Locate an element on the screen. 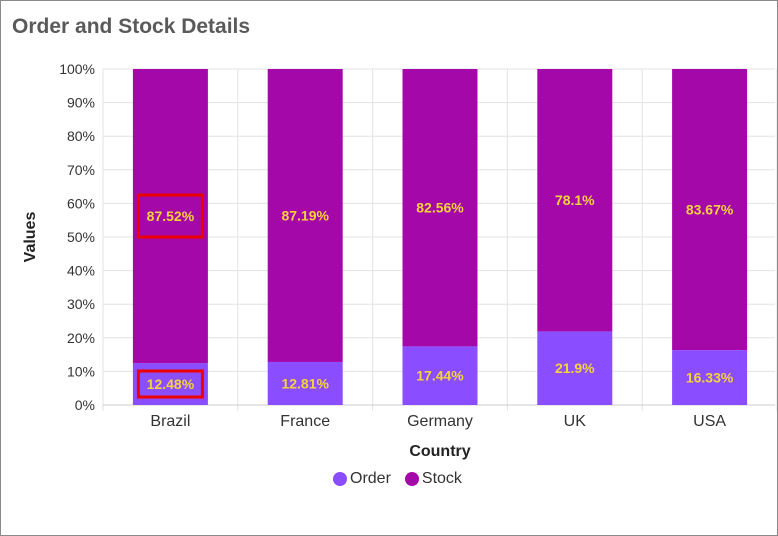 Image resolution: width=778 pixels, height=536 pixels. y-tick-label: 100% is located at coordinates (77, 69).